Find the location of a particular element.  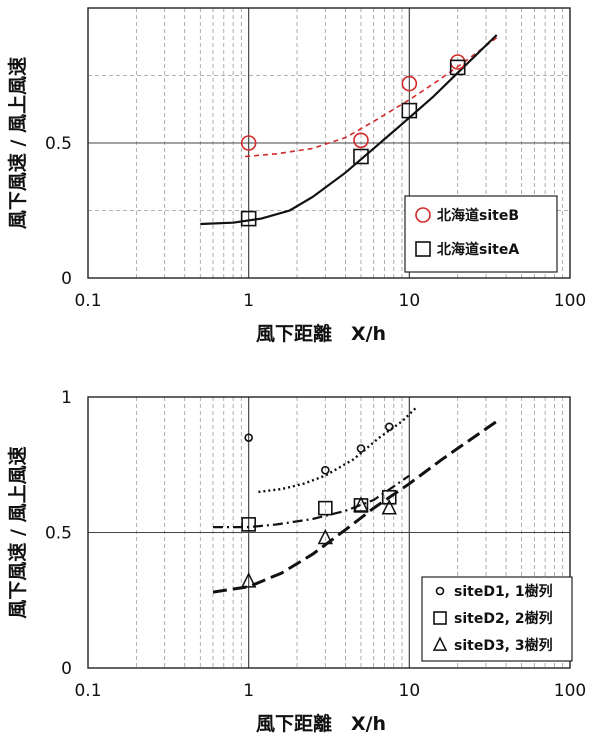

legend-label: siteD1, 1樹列 is located at coordinates (503, 591).